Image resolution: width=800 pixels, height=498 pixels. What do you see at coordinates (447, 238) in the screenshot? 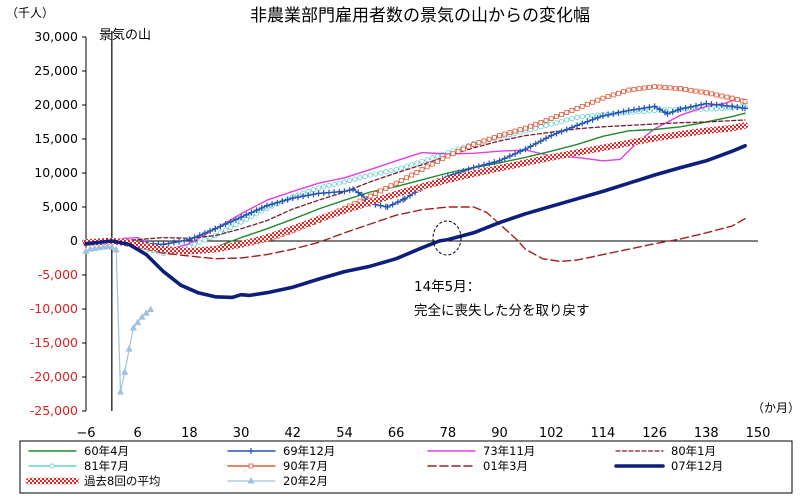
I see `annotation-circle` at bounding box center [447, 238].